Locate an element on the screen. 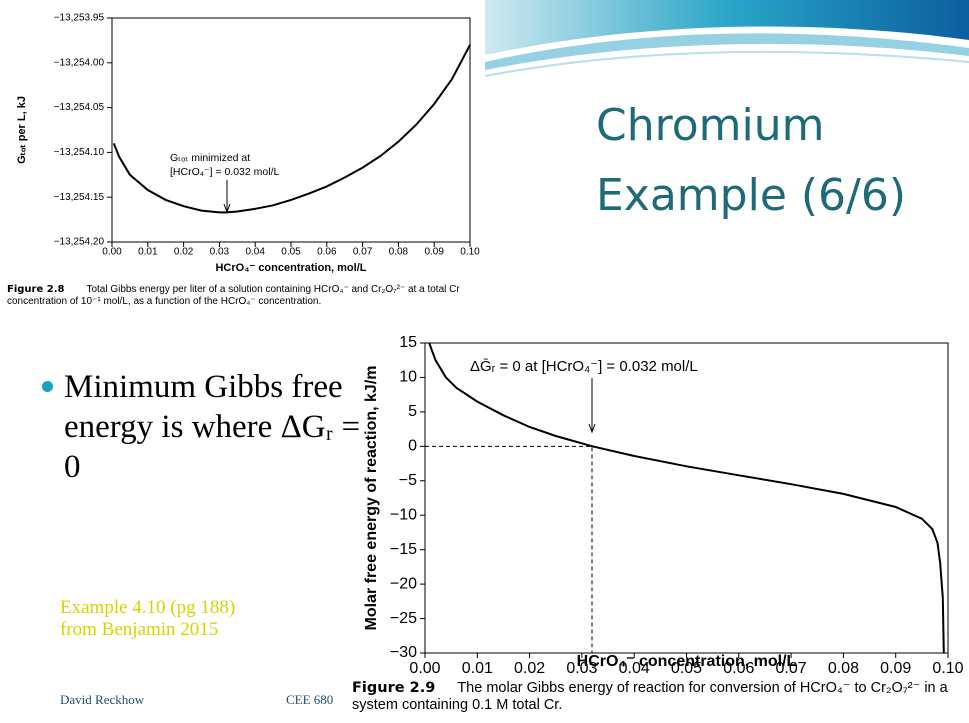 Image resolution: width=969 pixels, height=723 pixels. y-tick-label: −25 is located at coordinates (403, 618).